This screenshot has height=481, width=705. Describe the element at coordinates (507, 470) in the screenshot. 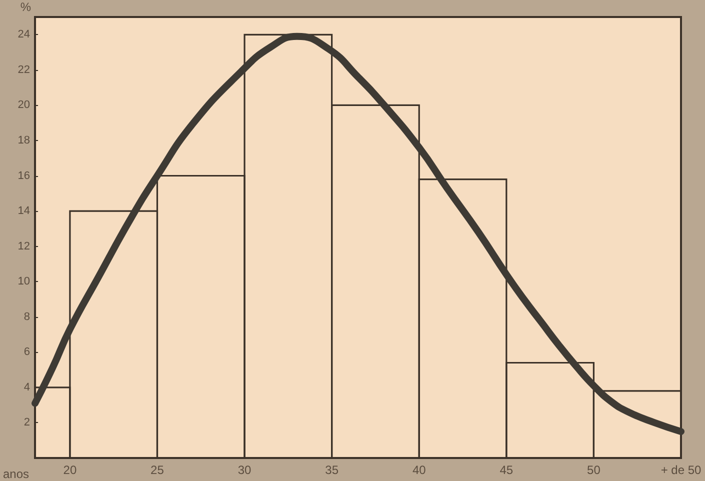

I see `x-tick-label: 45` at that location.